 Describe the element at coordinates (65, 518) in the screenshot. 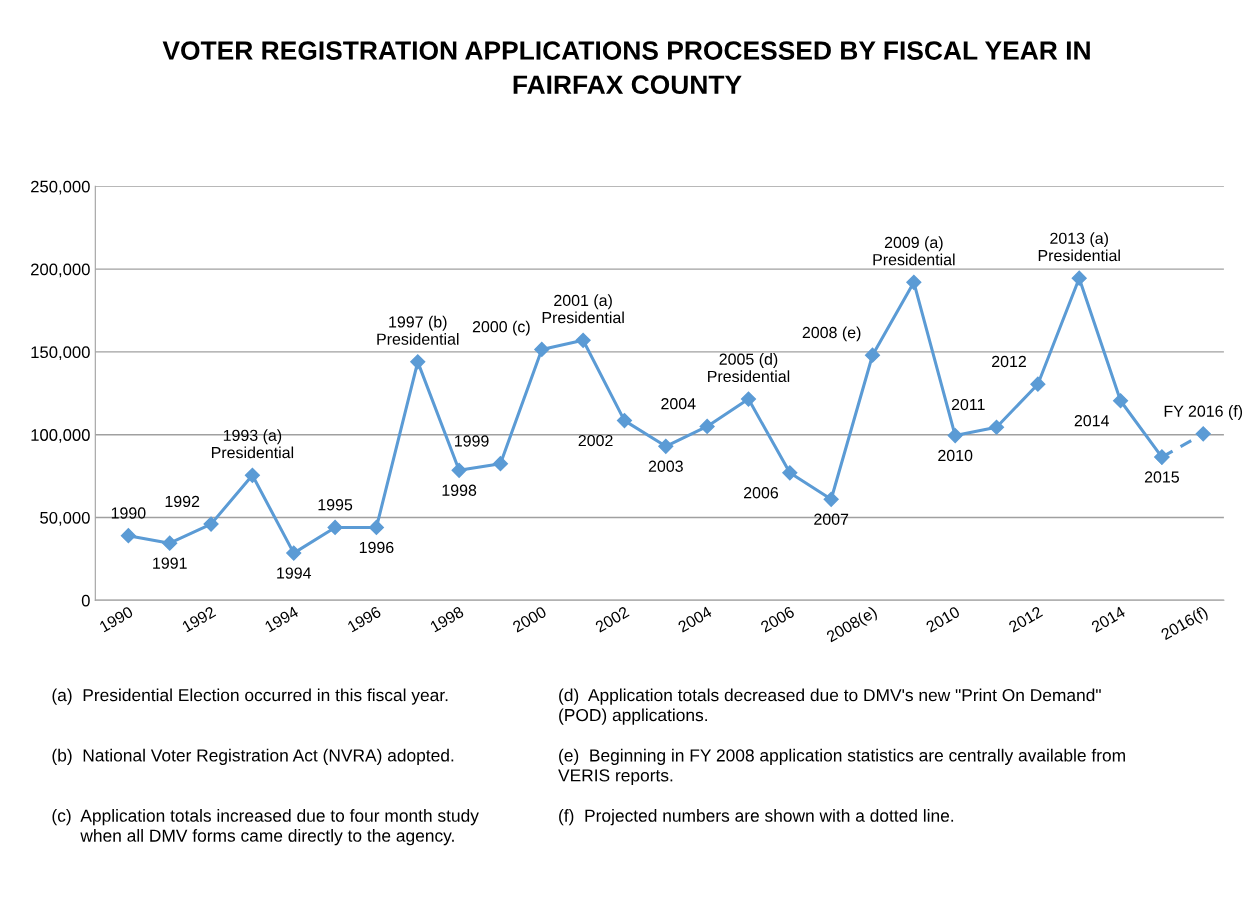

I see `y-tick-label: 50,000` at that location.